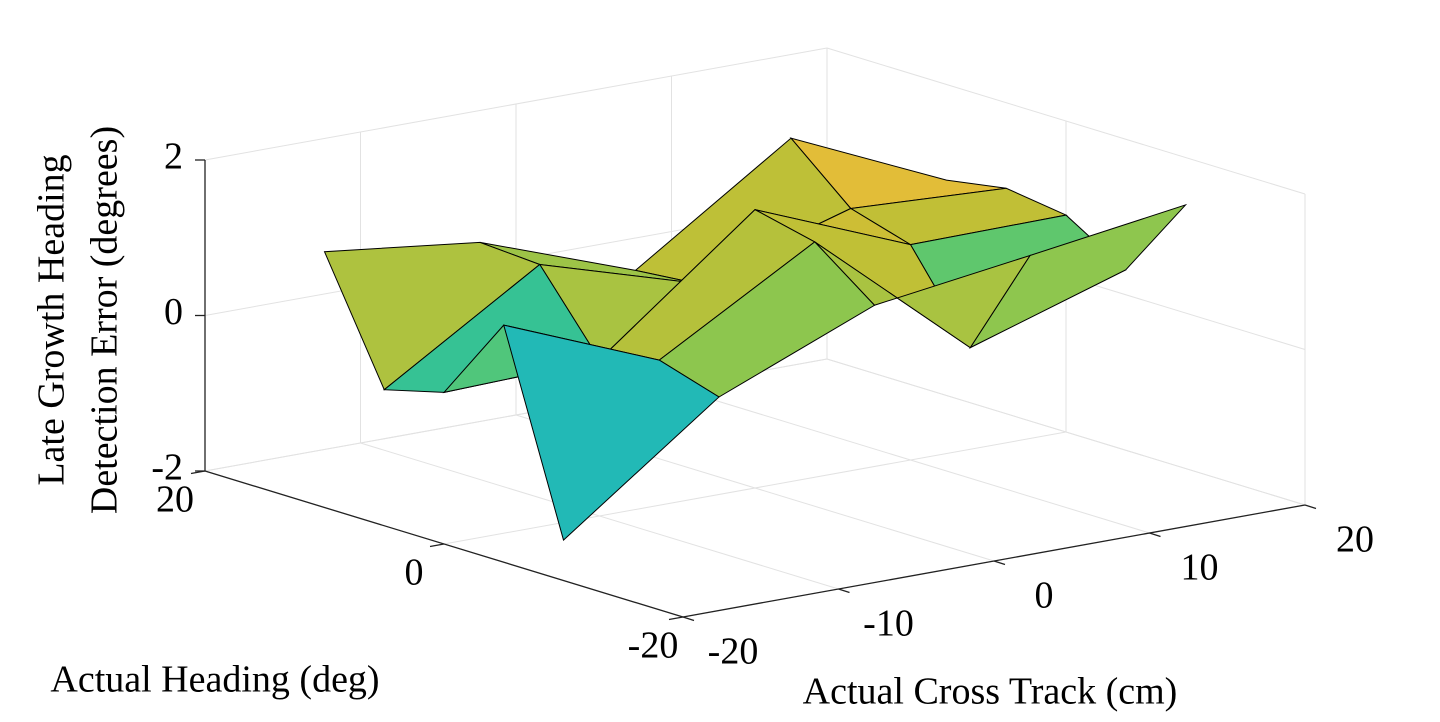 Image resolution: width=1440 pixels, height=722 pixels. I want to click on x-tick-label: 20, so click(1355, 540).